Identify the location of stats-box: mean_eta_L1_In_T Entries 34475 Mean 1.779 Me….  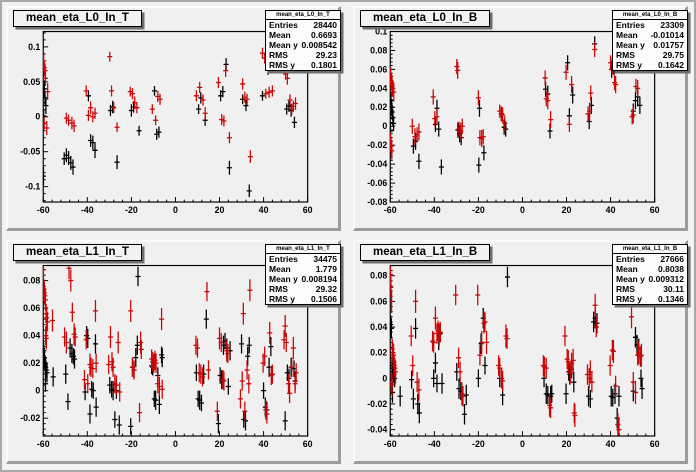
(303, 274).